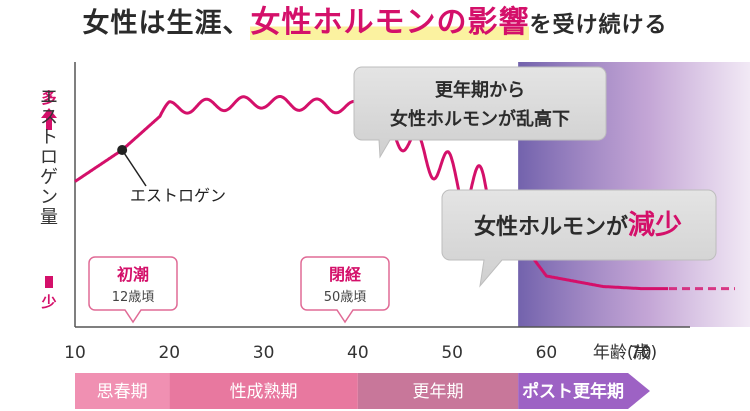  I want to click on bubble-decrease: 女性ホルモンが減少, so click(579, 238).